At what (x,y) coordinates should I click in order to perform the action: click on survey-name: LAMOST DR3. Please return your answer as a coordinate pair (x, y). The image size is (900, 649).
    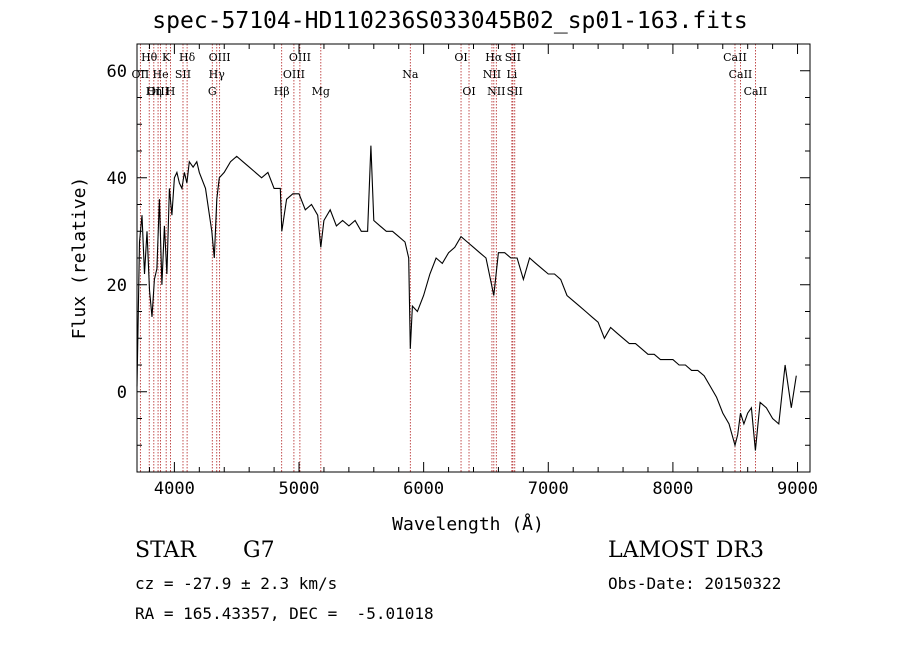
    Looking at the image, I should click on (686, 550).